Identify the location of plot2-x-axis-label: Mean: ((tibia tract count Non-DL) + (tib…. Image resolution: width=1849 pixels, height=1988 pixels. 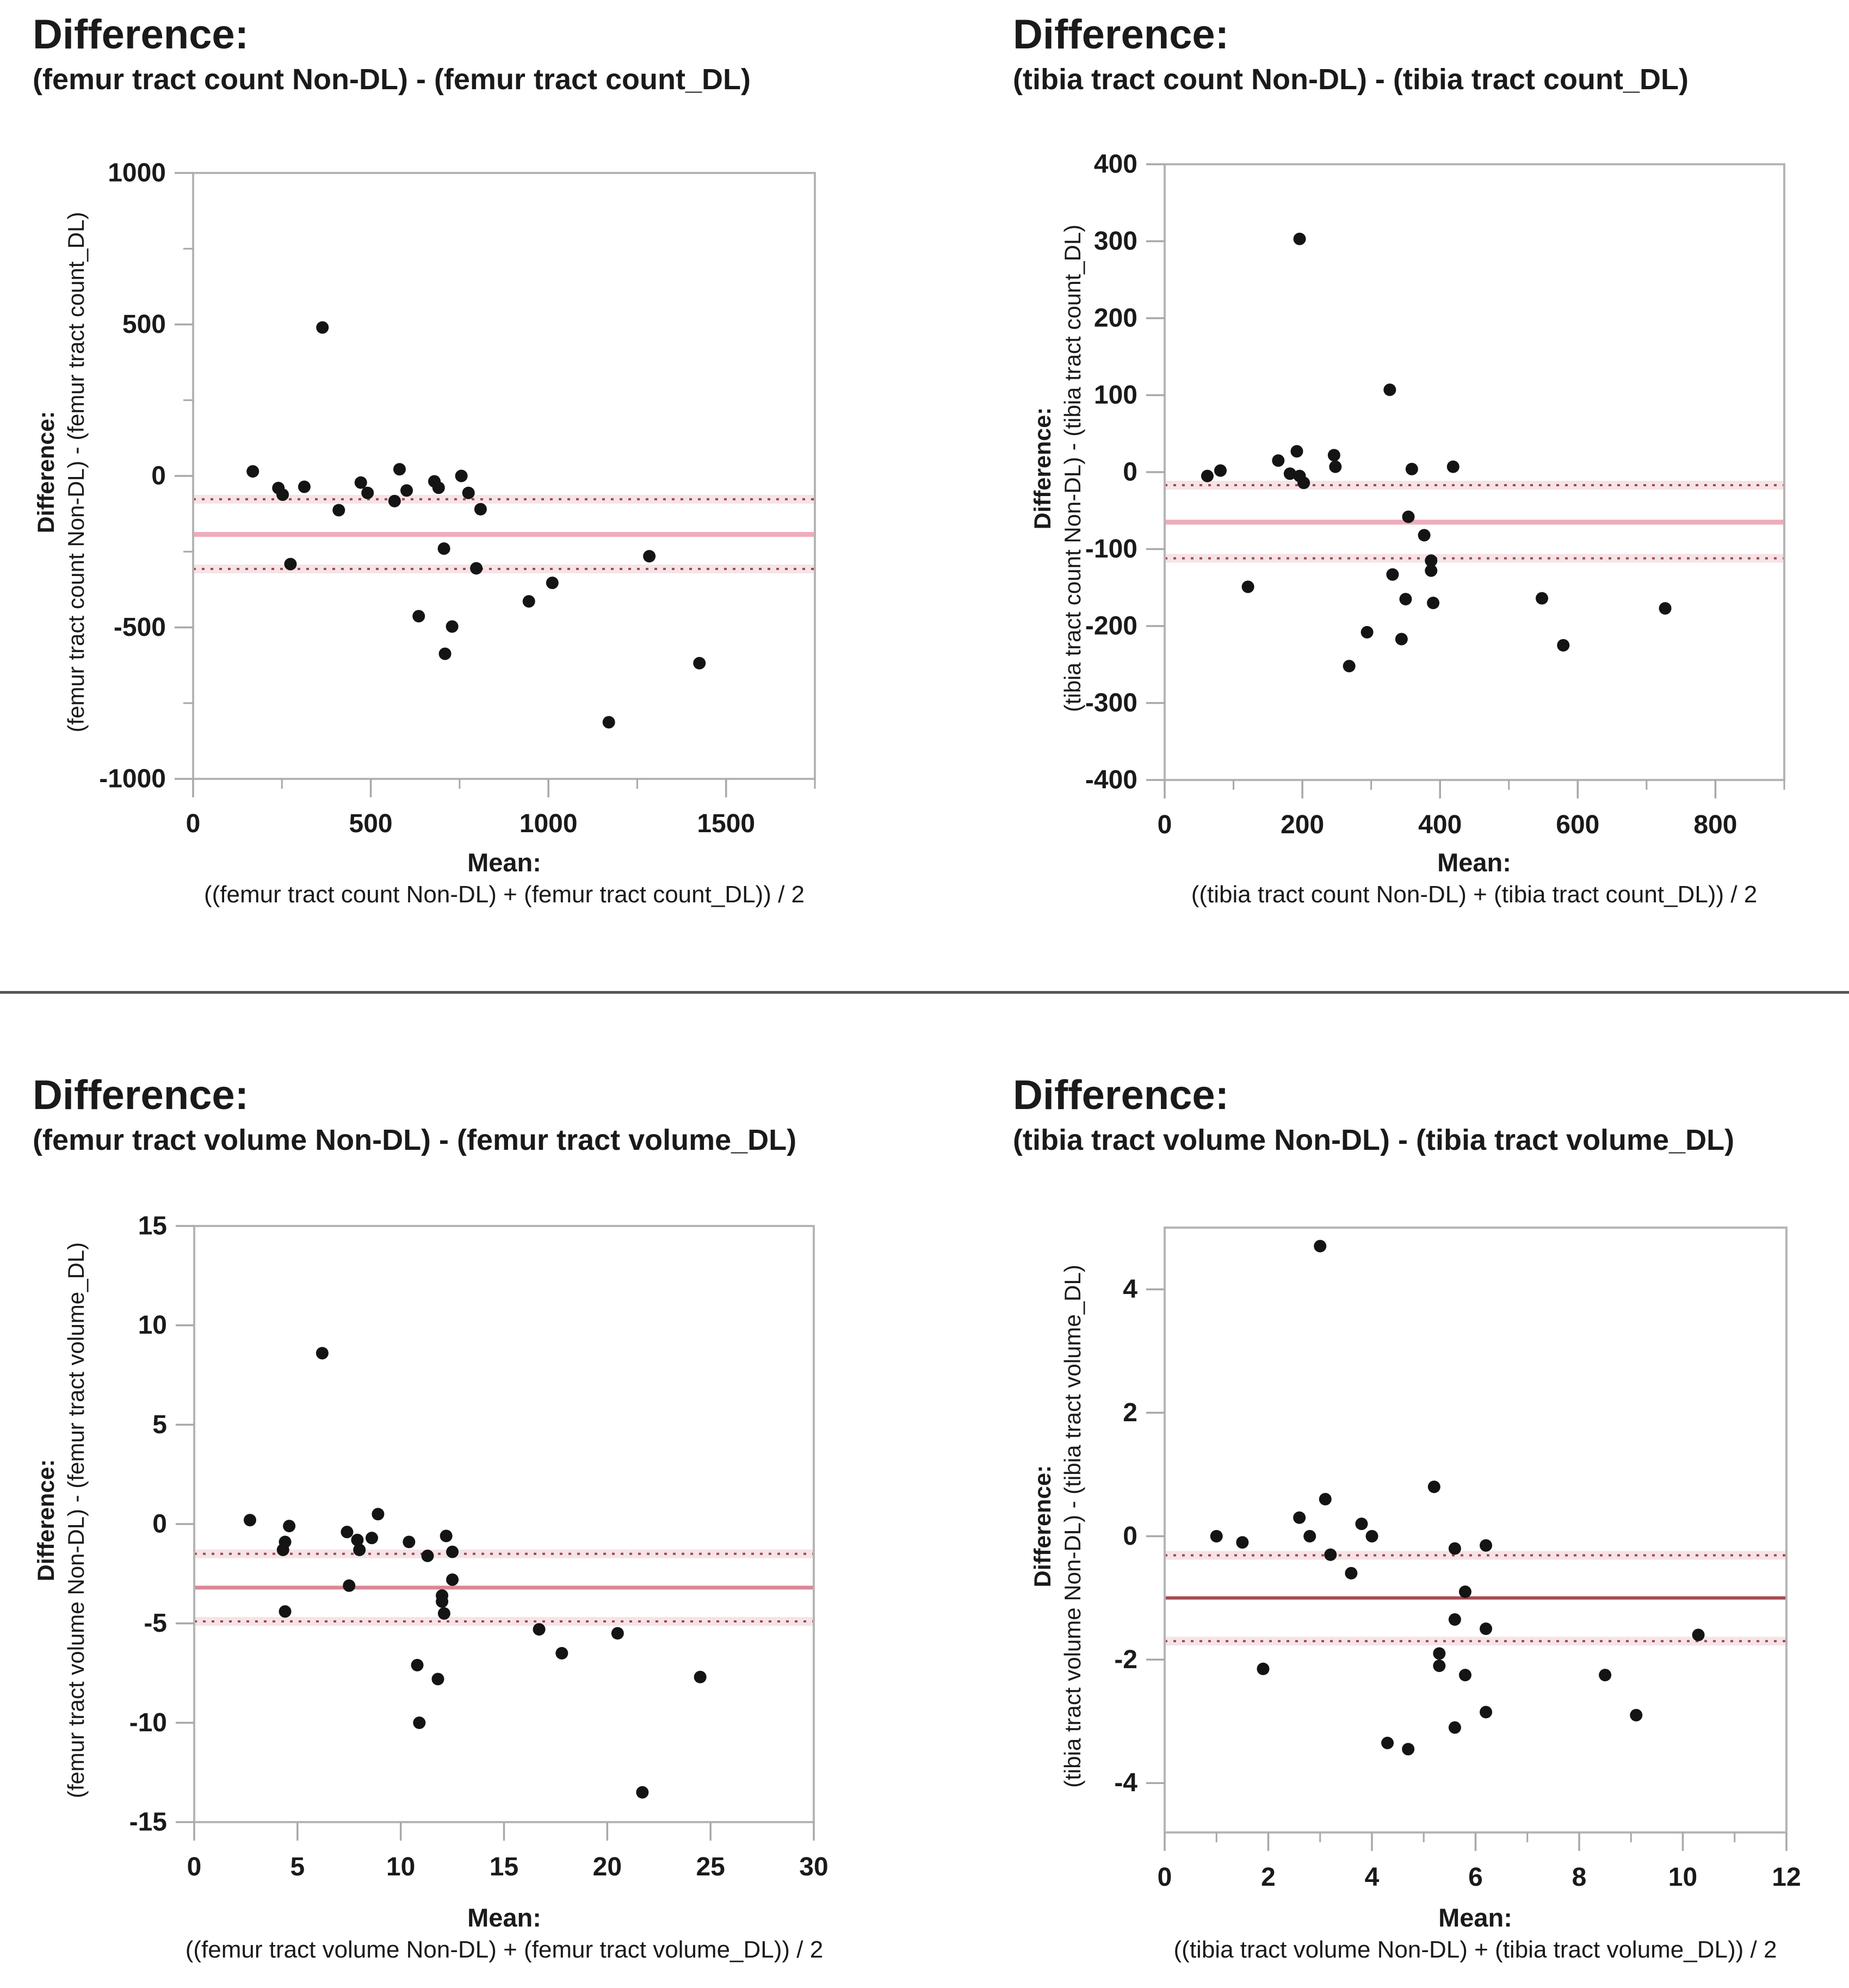
(1471, 878).